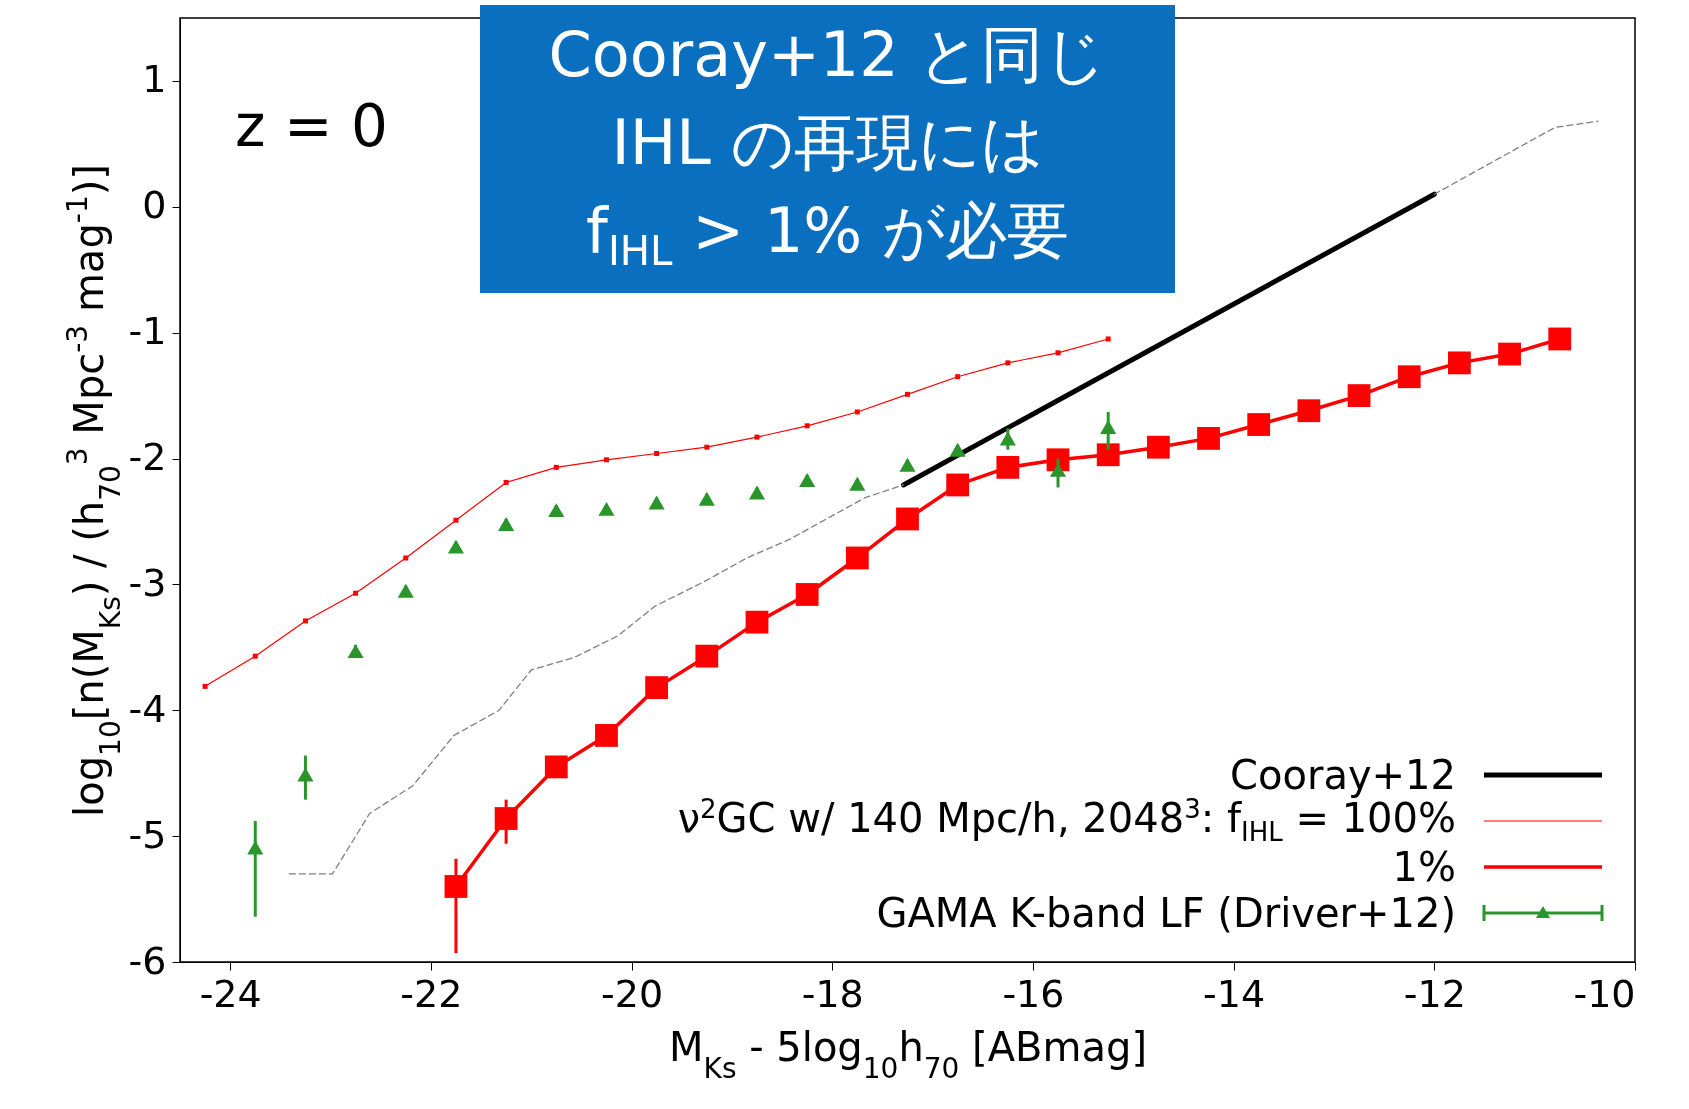 Image resolution: width=1689 pixels, height=1109 pixels. Describe the element at coordinates (147, 457) in the screenshot. I see `y-tick-label: -2` at that location.